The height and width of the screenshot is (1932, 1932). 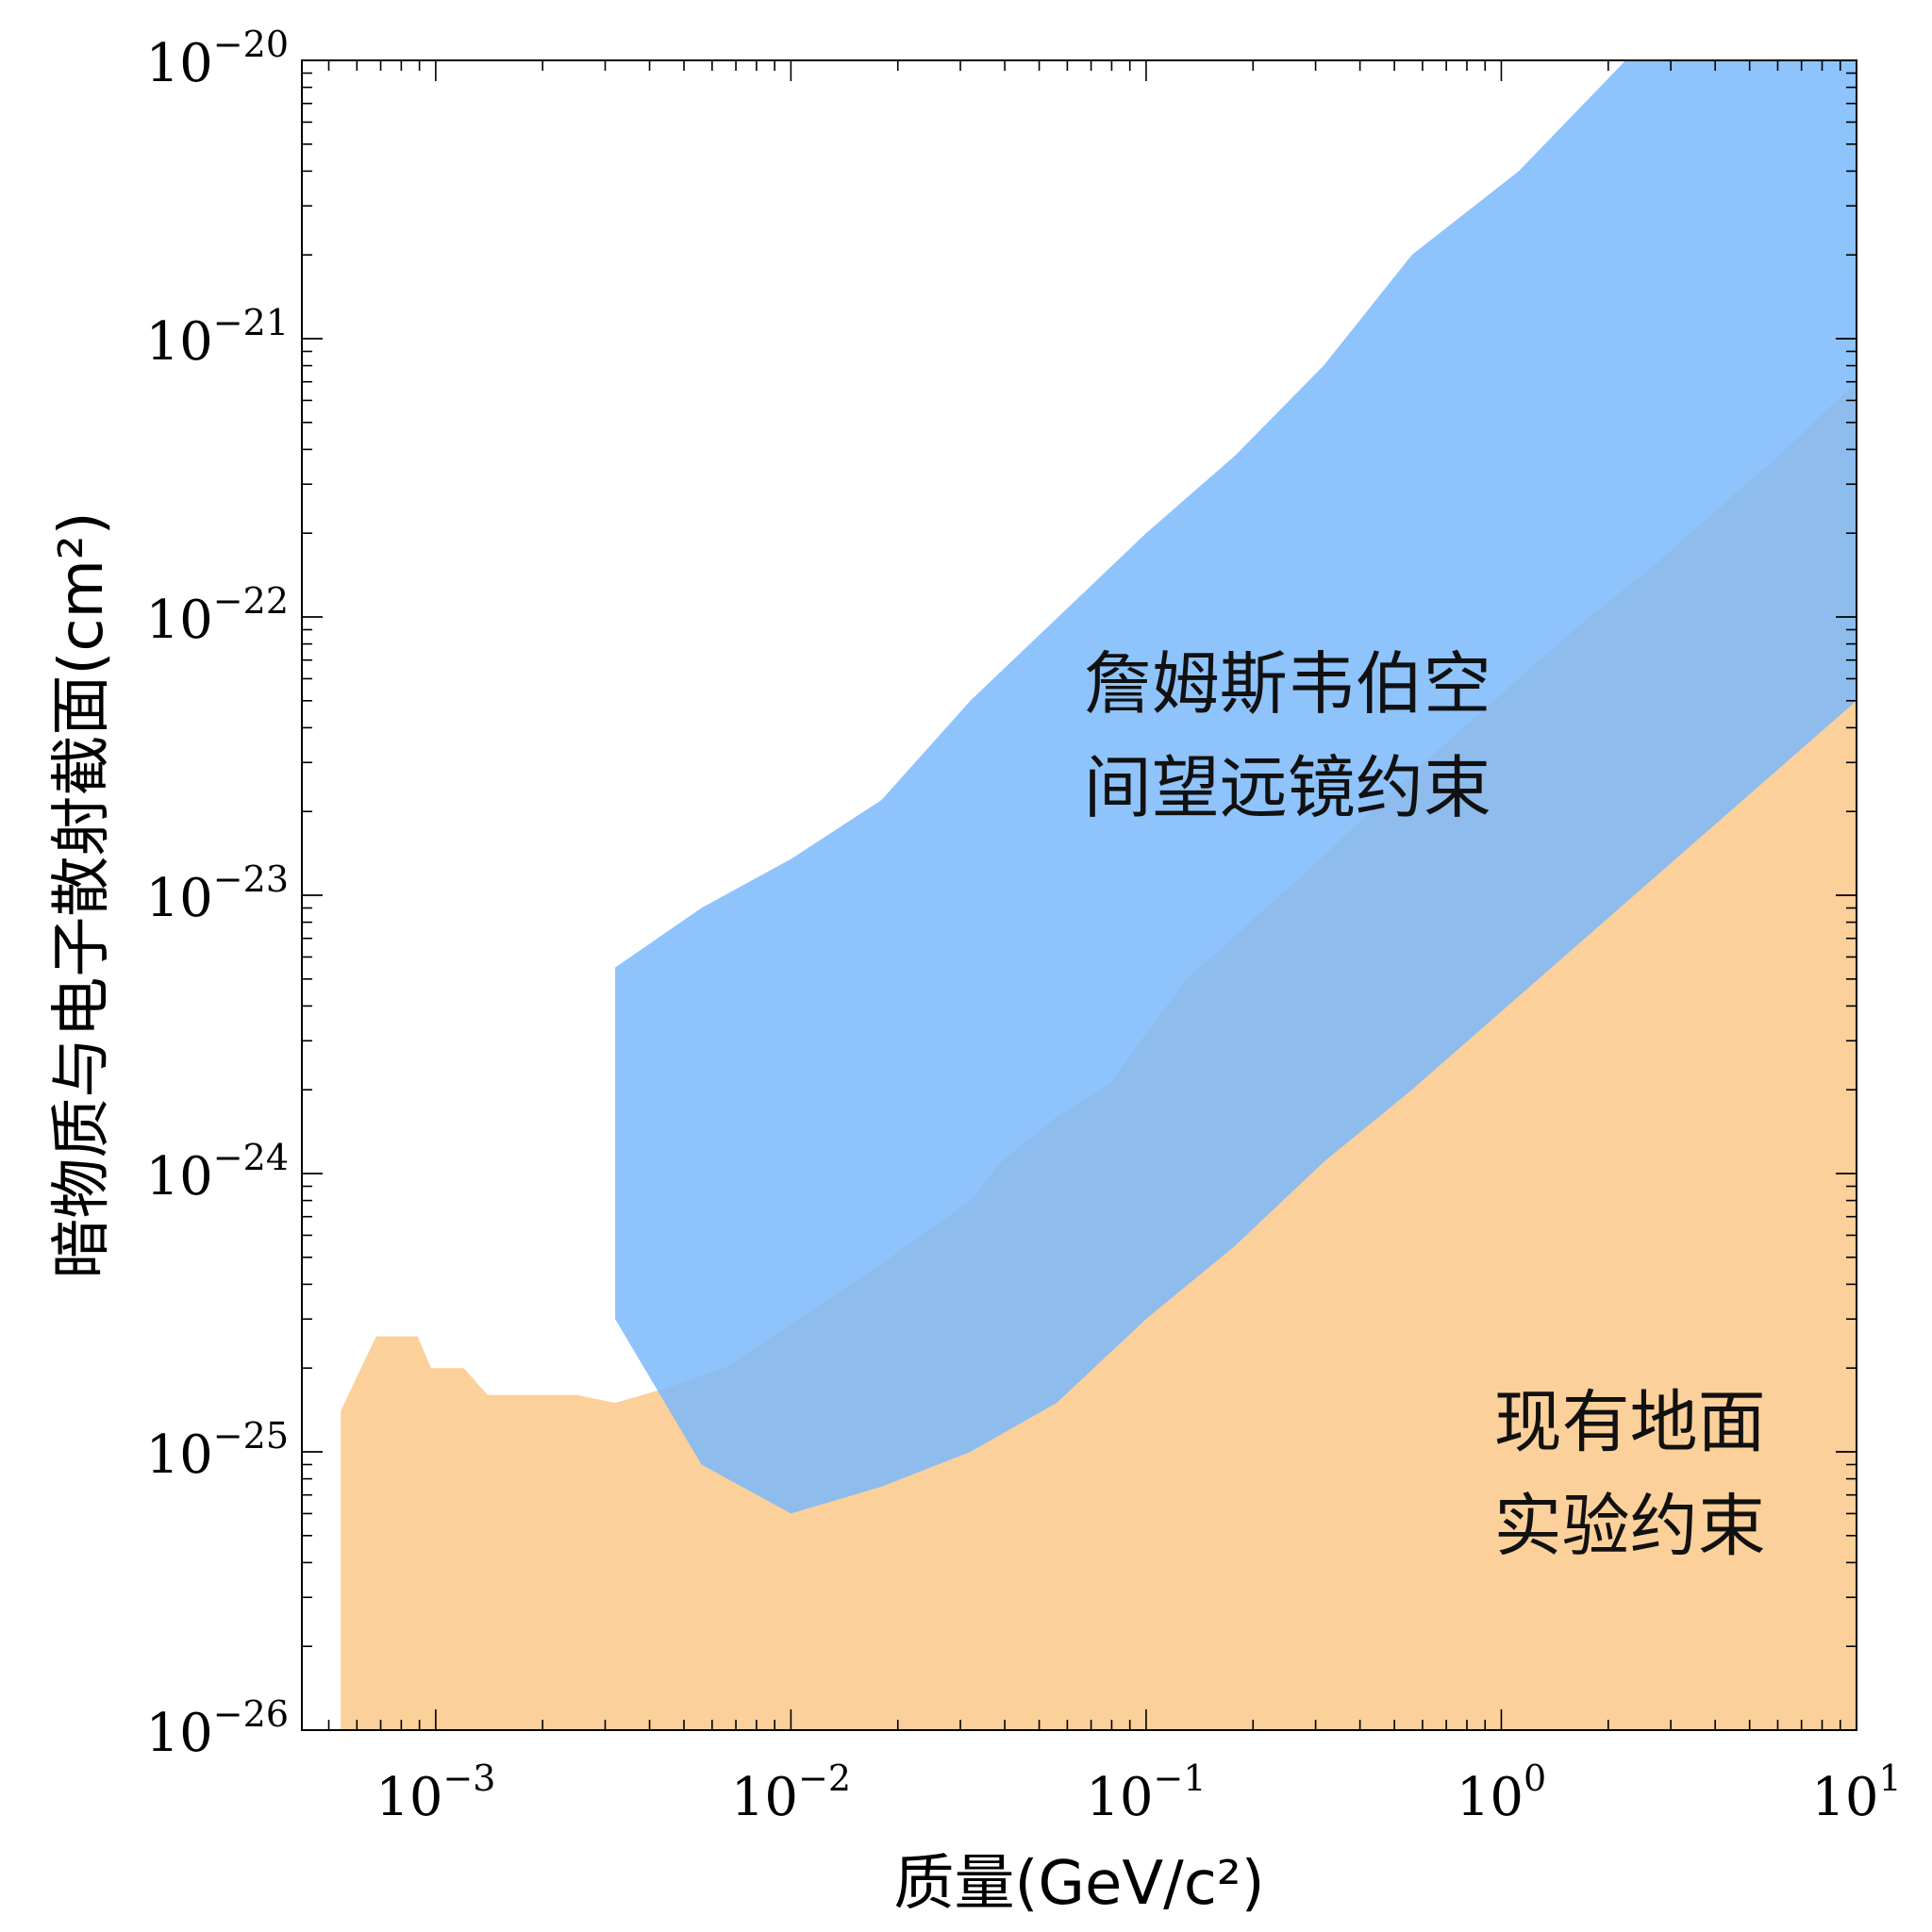 I want to click on y-tick-label: 10−25, so click(x=217, y=1451).